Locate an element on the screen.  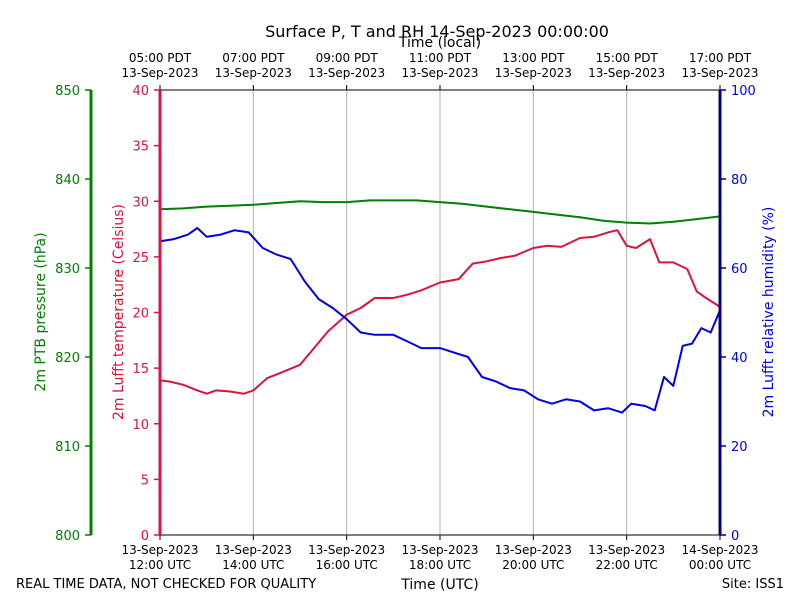
x-tick-label-date: 13-Sep-2023 is located at coordinates (626, 550).